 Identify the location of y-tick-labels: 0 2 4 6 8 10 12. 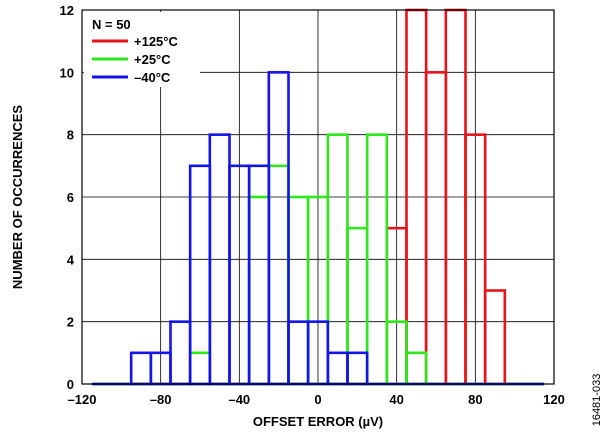
(67, 197).